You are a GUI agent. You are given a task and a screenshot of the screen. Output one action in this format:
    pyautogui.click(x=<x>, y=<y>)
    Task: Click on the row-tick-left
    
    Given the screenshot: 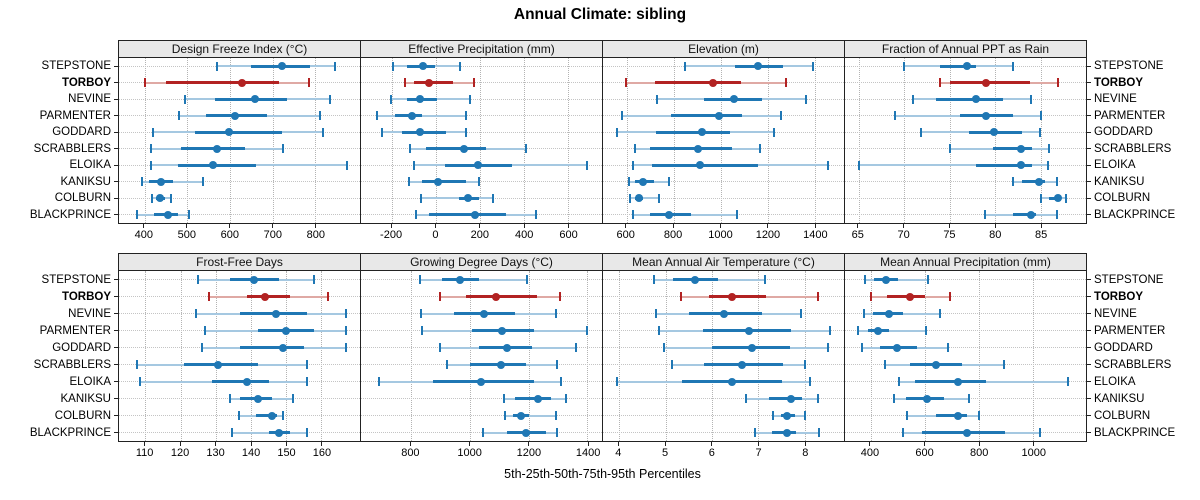 What is the action you would take?
    pyautogui.click(x=116, y=132)
    